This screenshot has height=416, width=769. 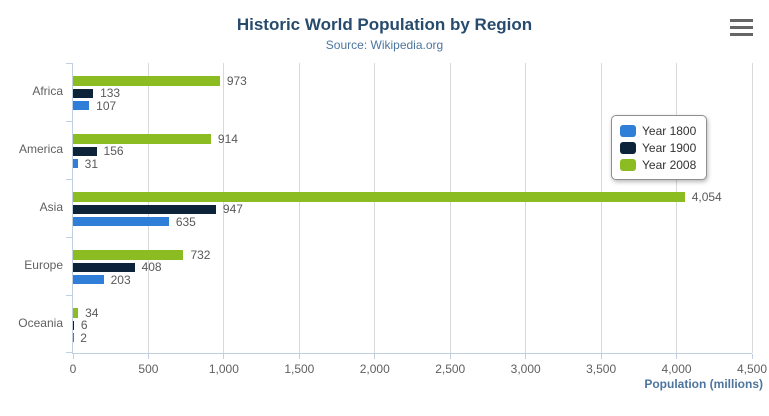 I want to click on legend-item-label: Year 1900, so click(x=669, y=147).